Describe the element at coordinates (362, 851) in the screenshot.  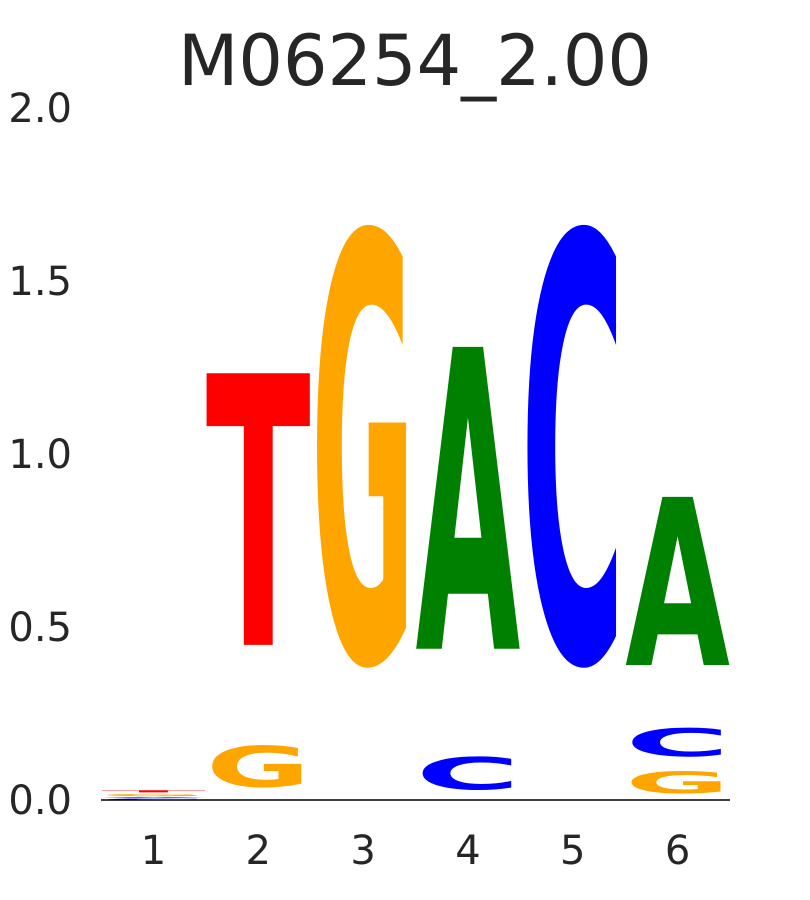
I see `x-tick-label: 3` at that location.